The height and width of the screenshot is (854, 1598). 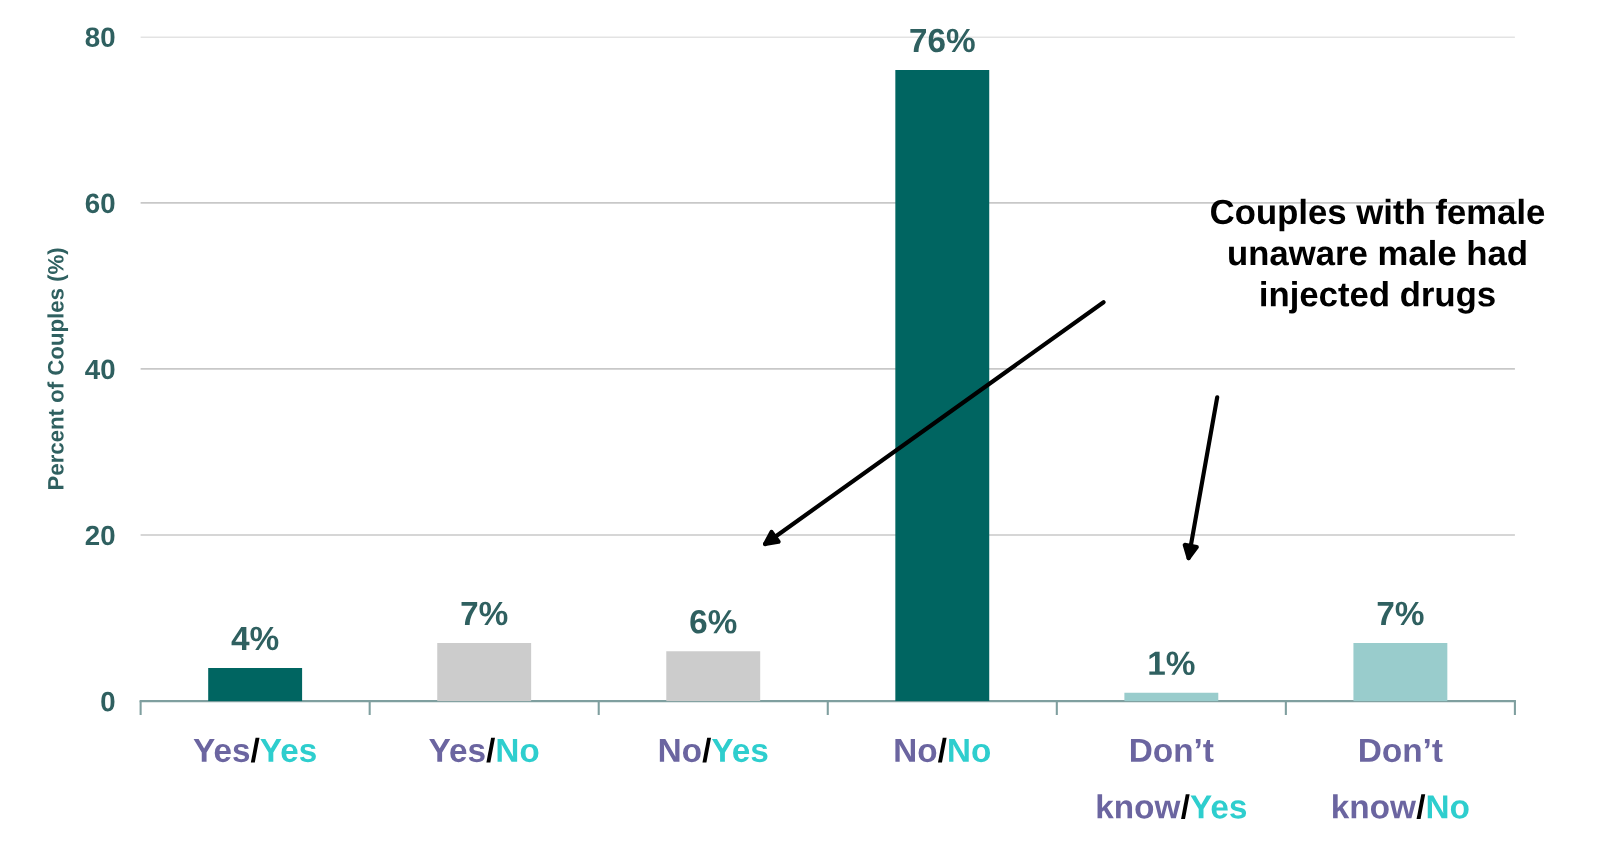 What do you see at coordinates (254, 750) in the screenshot?
I see `x-tick-label: Yes/Yes` at bounding box center [254, 750].